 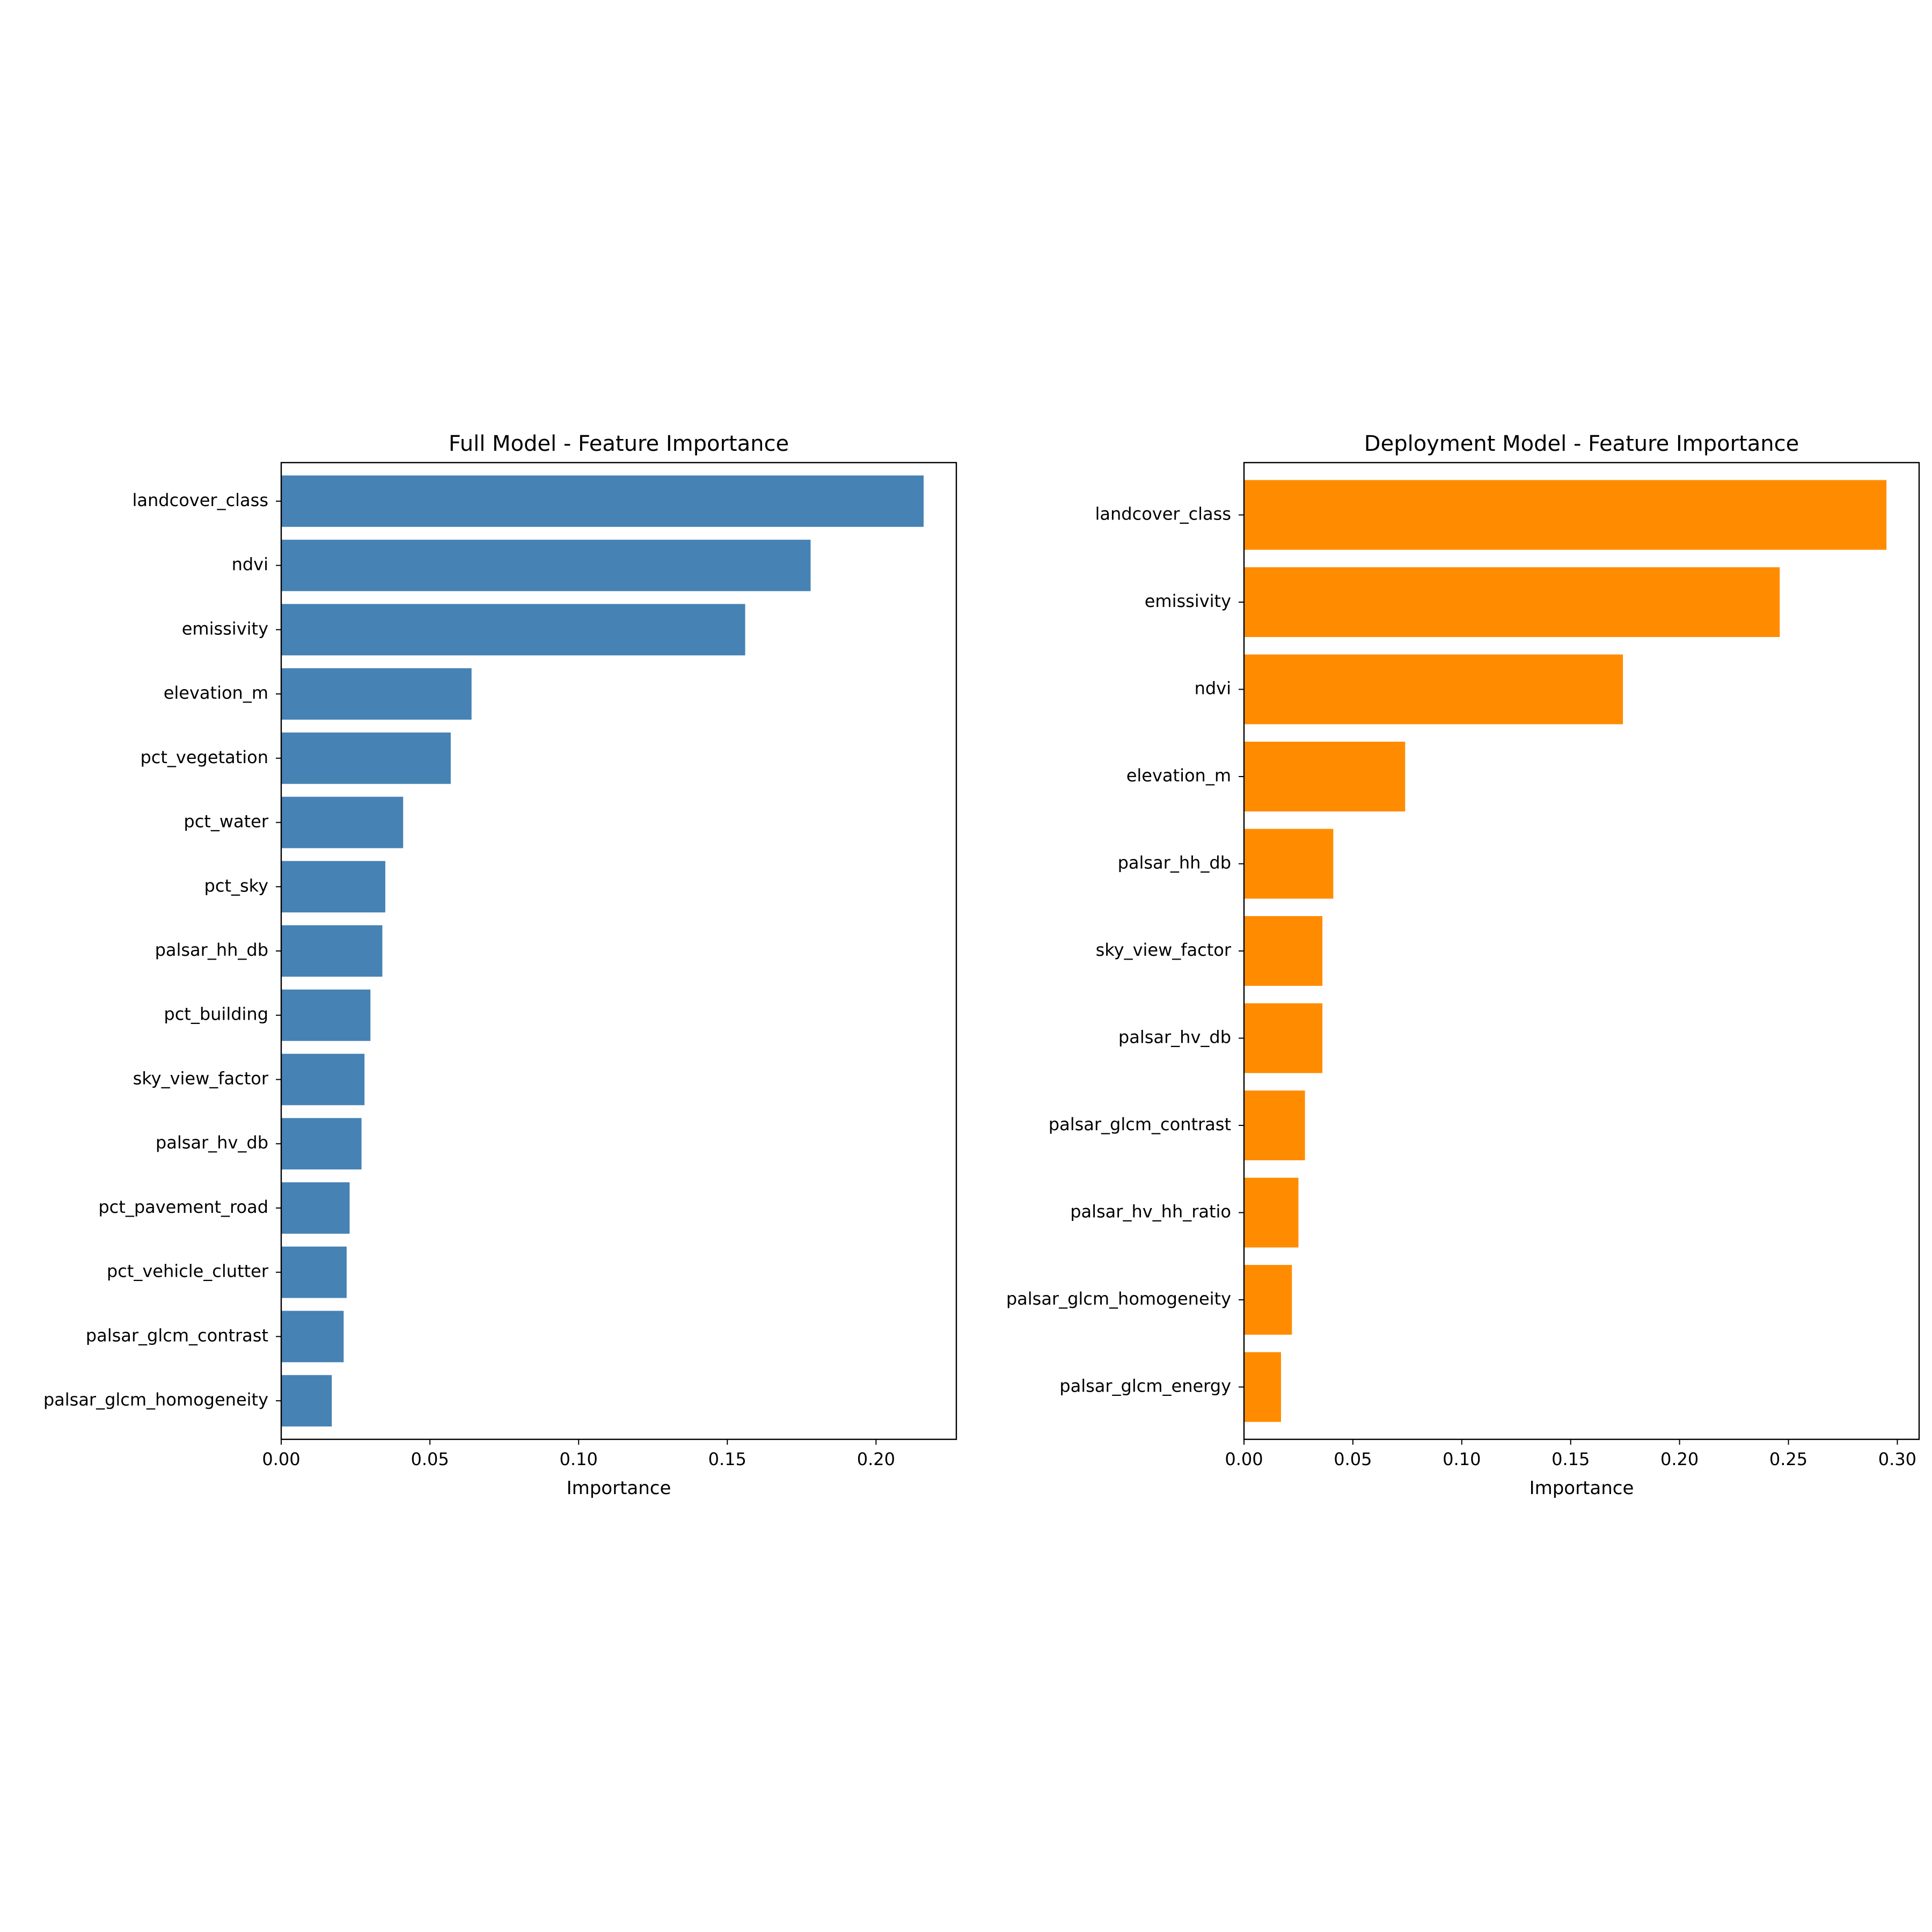 What do you see at coordinates (204, 757) in the screenshot?
I see `full-model-ytick-label: pct_vegetation` at bounding box center [204, 757].